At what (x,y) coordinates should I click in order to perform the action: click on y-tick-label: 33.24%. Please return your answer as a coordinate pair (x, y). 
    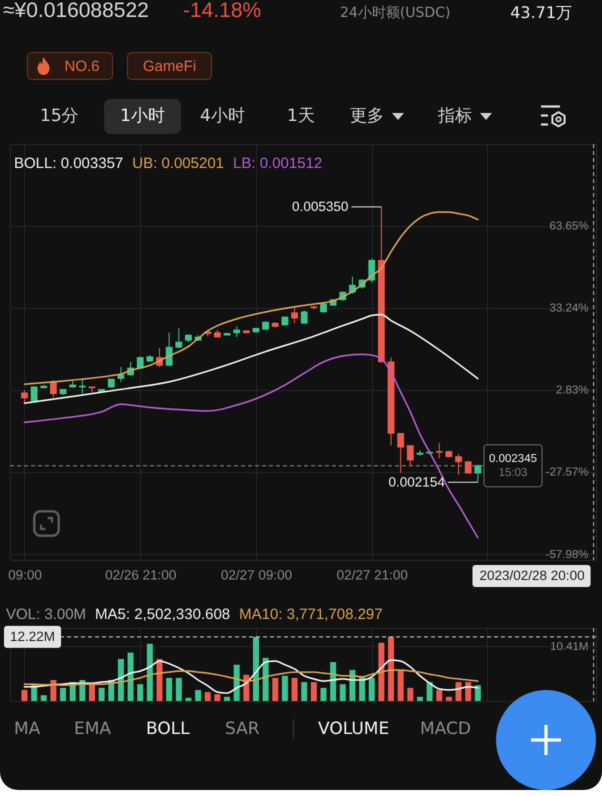
    Looking at the image, I should click on (568, 308).